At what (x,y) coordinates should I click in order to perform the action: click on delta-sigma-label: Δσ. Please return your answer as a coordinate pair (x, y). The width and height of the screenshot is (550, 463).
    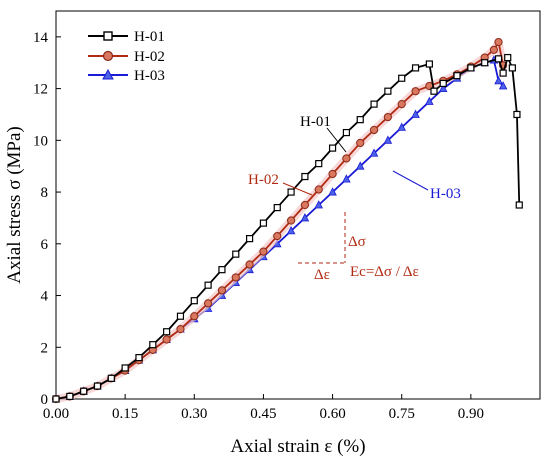
    Looking at the image, I should click on (357, 242).